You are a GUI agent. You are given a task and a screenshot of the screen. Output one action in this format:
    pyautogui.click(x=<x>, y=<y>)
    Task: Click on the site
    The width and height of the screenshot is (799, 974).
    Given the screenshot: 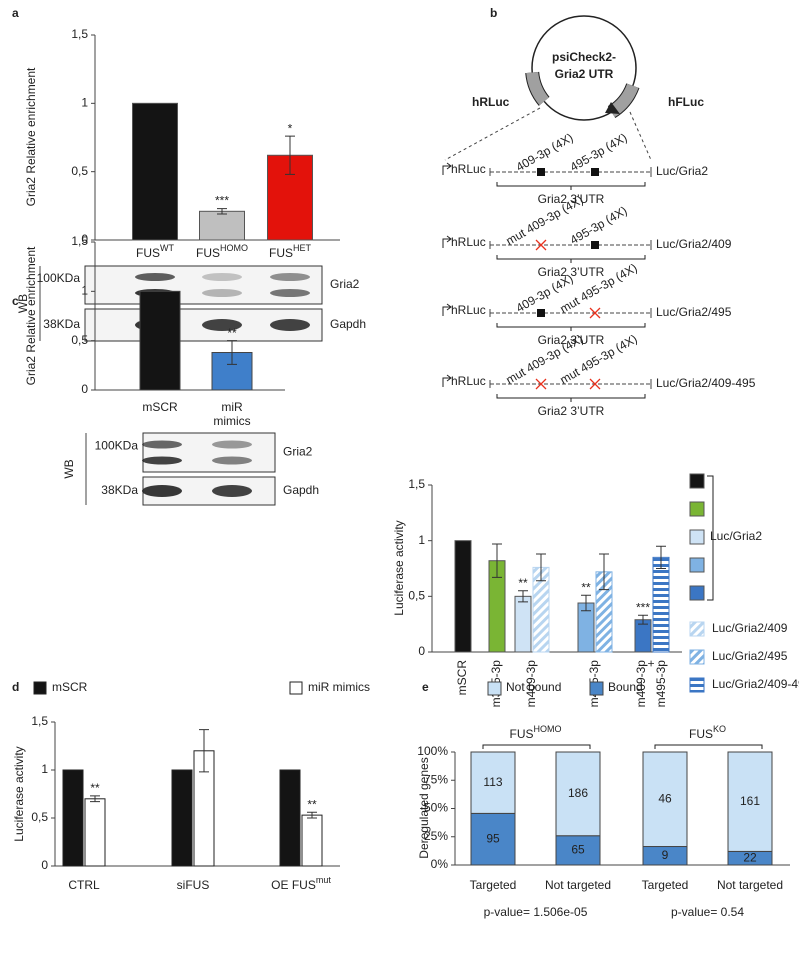 What is the action you would take?
    pyautogui.click(x=595, y=245)
    